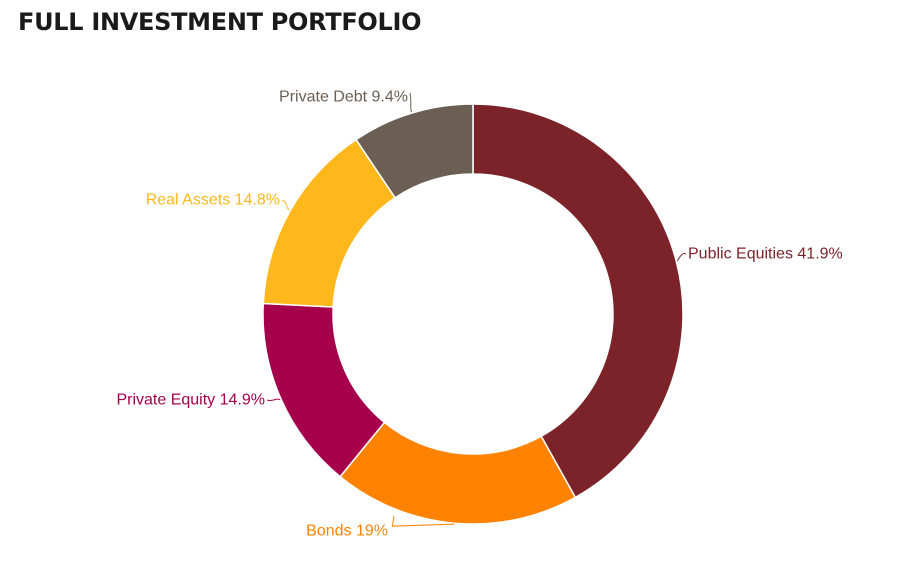  What do you see at coordinates (220, 22) in the screenshot?
I see `chart-title: FULL INVESTMENT PORTFOLIO` at bounding box center [220, 22].